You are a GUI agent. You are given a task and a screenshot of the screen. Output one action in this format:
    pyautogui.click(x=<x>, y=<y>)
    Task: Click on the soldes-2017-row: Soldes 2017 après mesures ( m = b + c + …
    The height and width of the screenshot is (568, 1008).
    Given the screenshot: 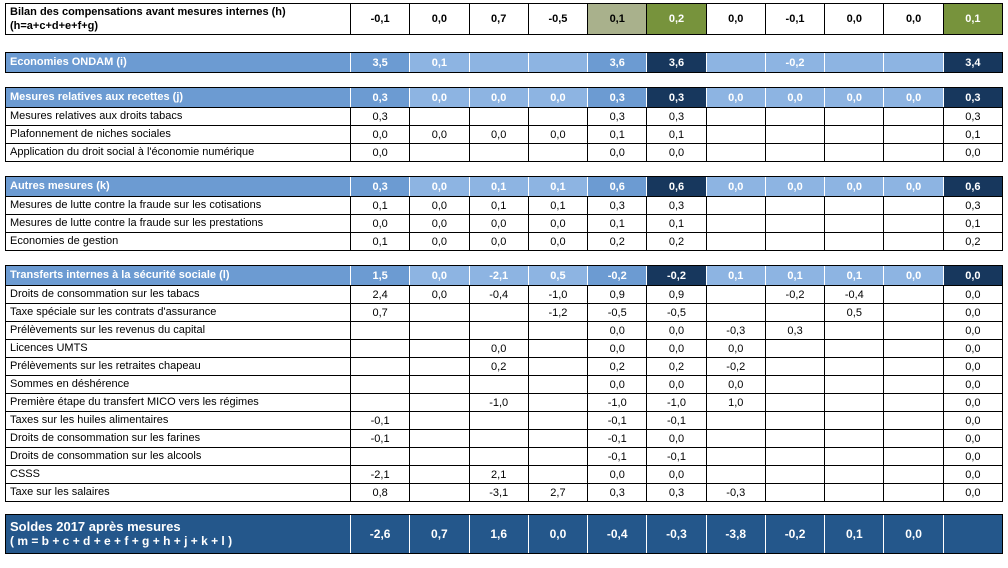 What is the action you would take?
    pyautogui.click(x=504, y=534)
    